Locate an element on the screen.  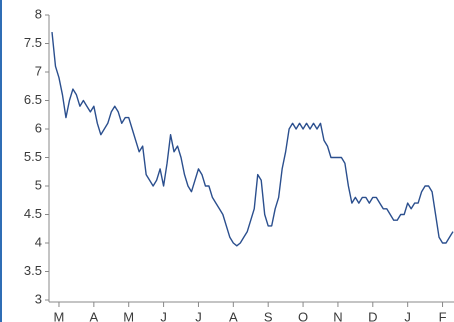
y-tick-label: 5.5 is located at coordinates (33, 156).